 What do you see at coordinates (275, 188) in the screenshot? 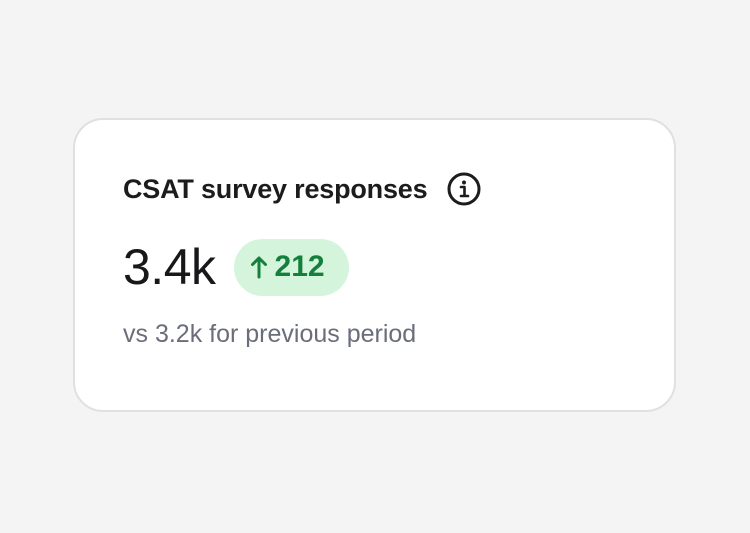
I see `card-title: CSAT survey responses` at bounding box center [275, 188].